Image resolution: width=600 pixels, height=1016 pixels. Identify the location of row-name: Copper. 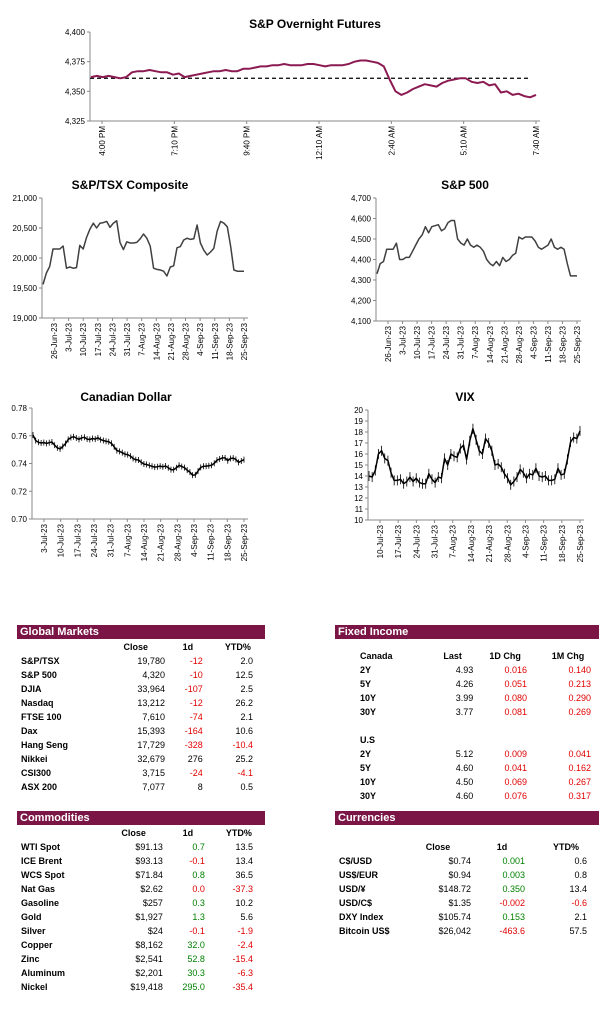
(37, 945).